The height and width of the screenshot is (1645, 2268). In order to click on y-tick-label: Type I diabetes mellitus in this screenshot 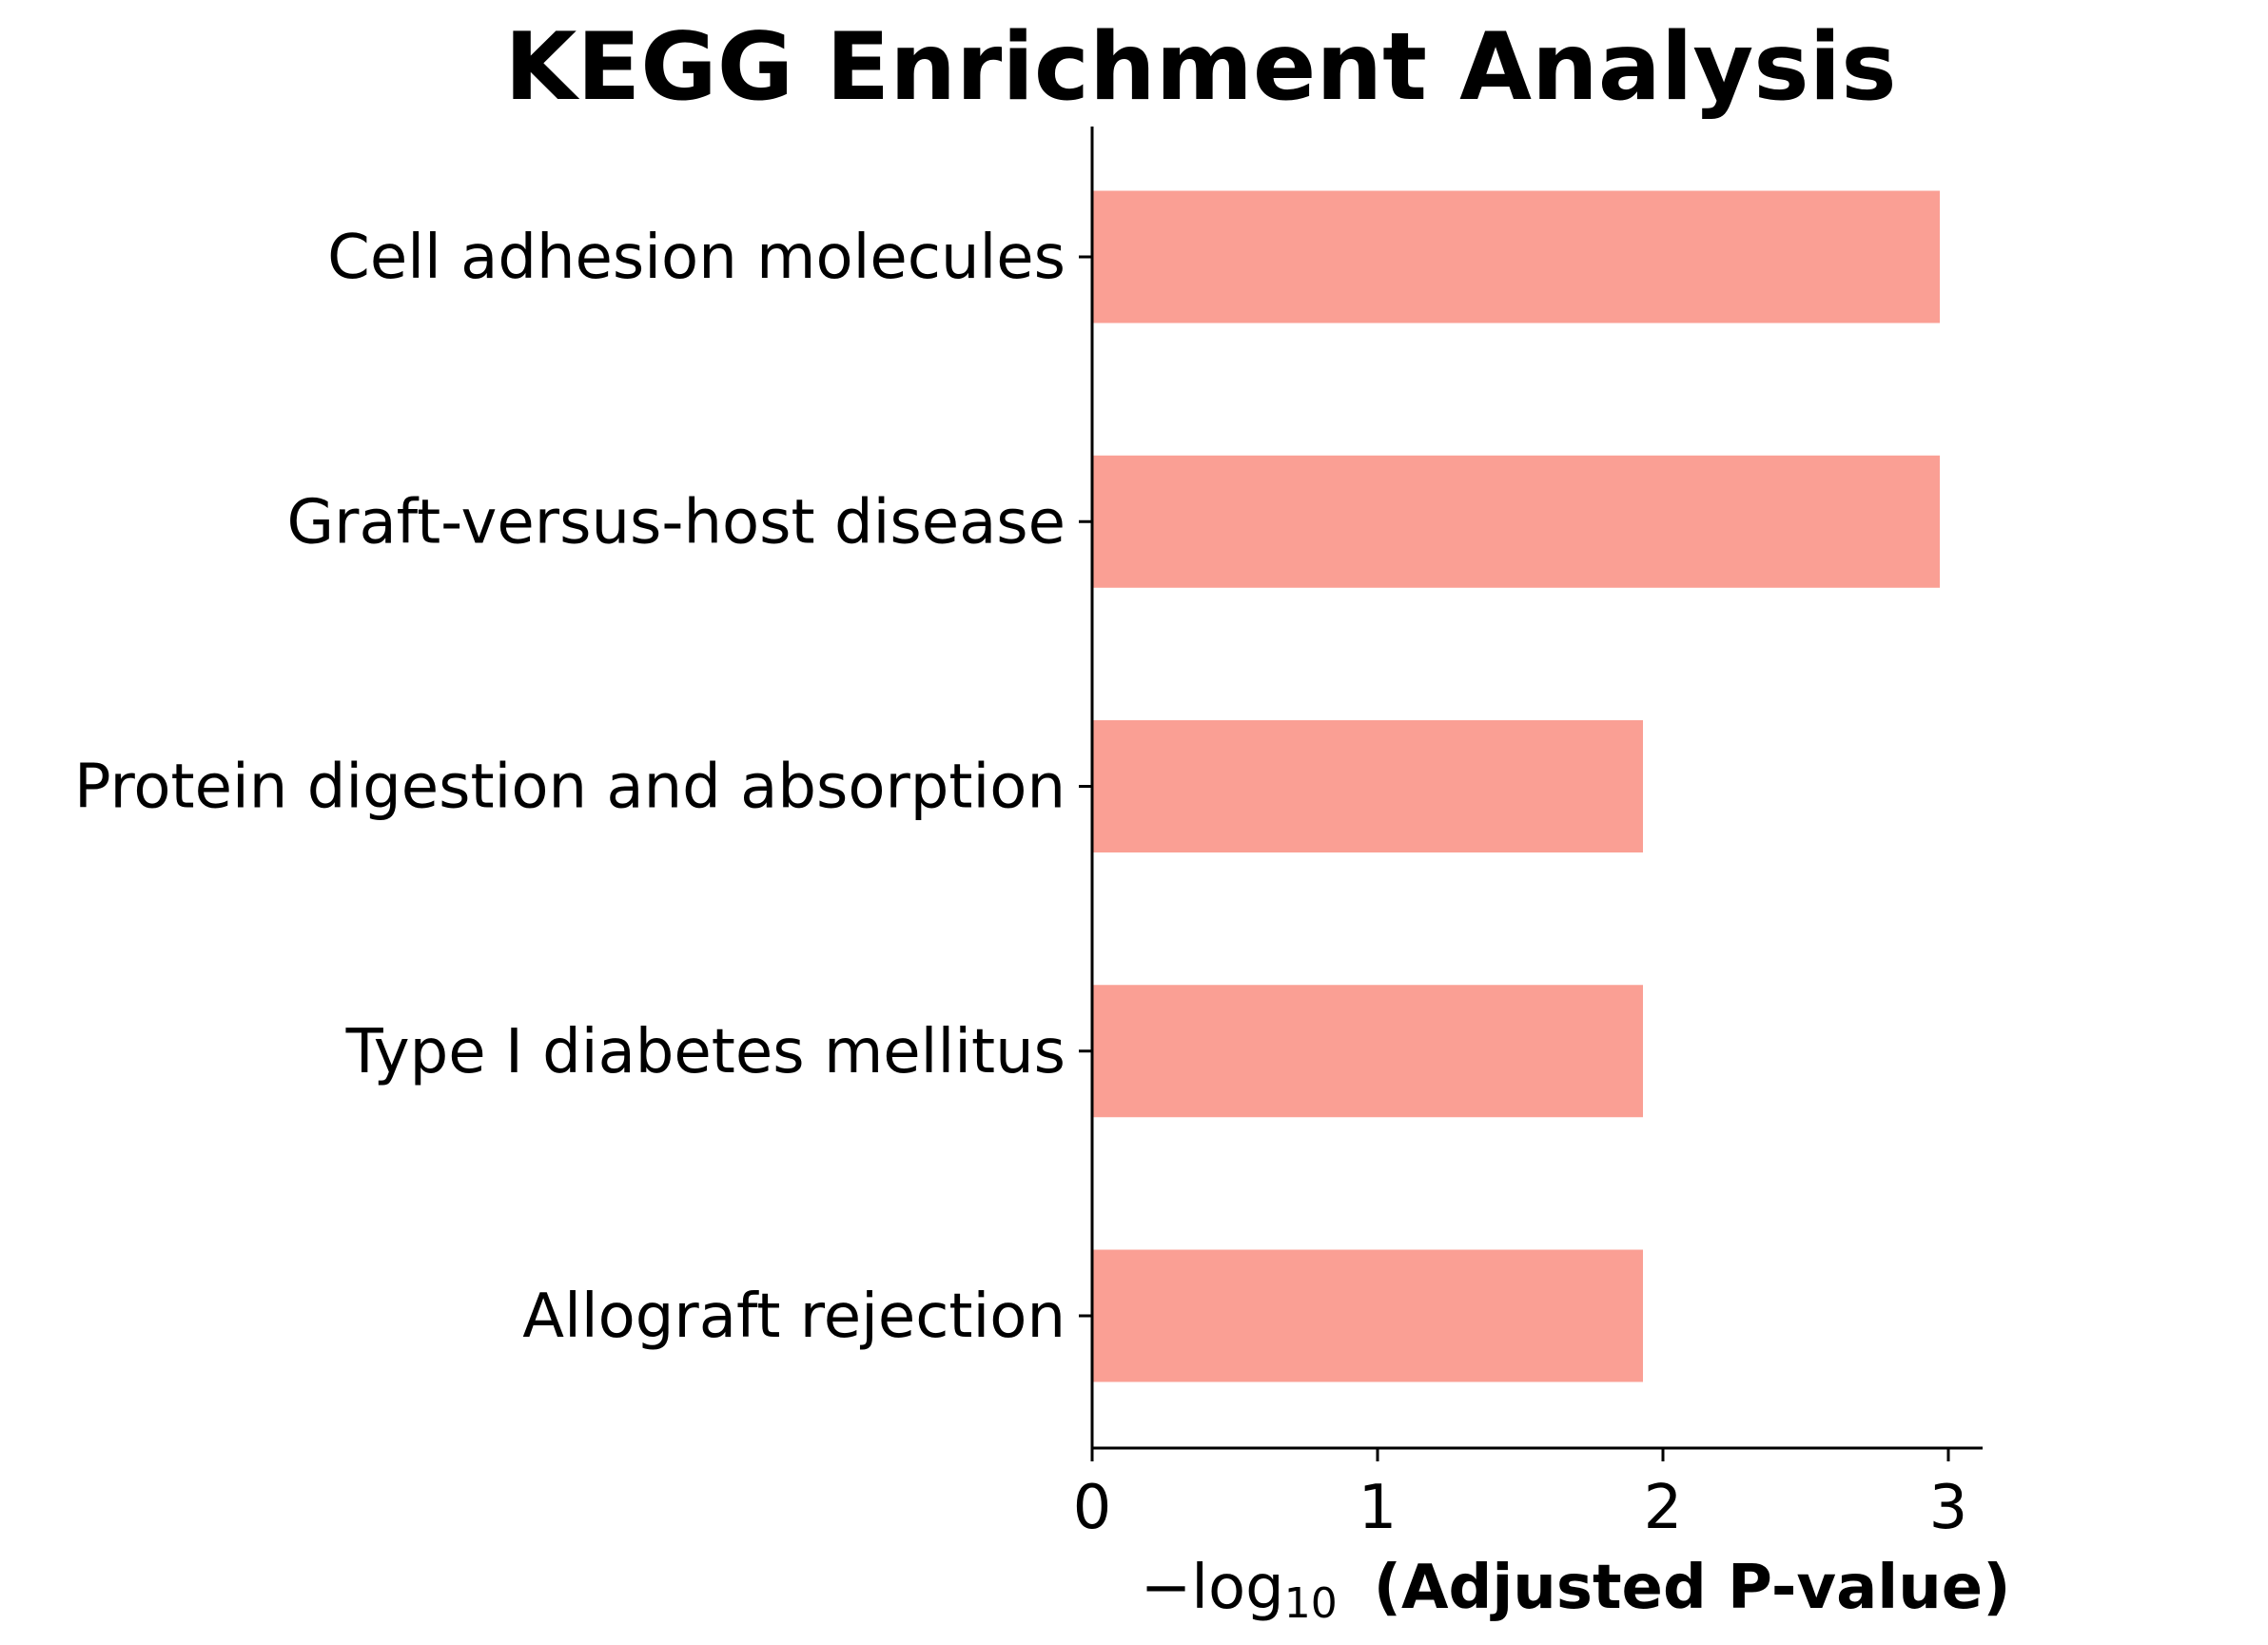, I will do `click(705, 1052)`.